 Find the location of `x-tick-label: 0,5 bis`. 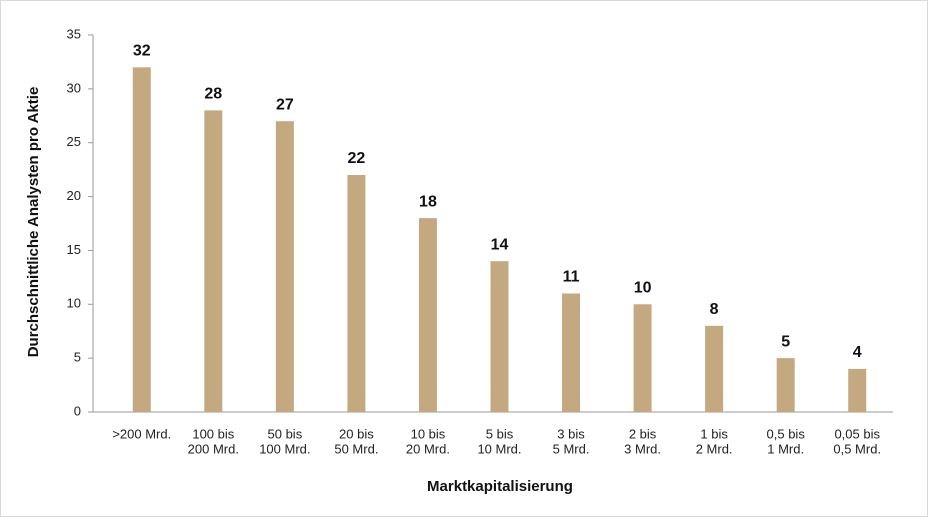

x-tick-label: 0,5 bis is located at coordinates (786, 433).